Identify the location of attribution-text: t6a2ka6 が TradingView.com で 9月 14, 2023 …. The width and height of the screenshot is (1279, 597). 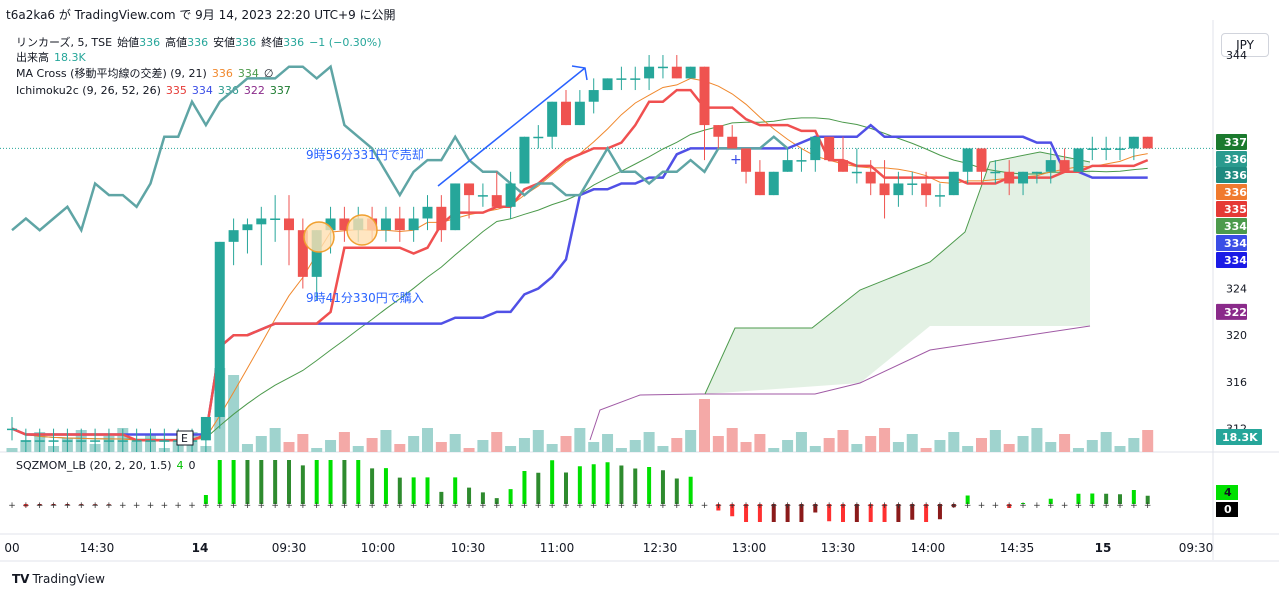
(201, 15).